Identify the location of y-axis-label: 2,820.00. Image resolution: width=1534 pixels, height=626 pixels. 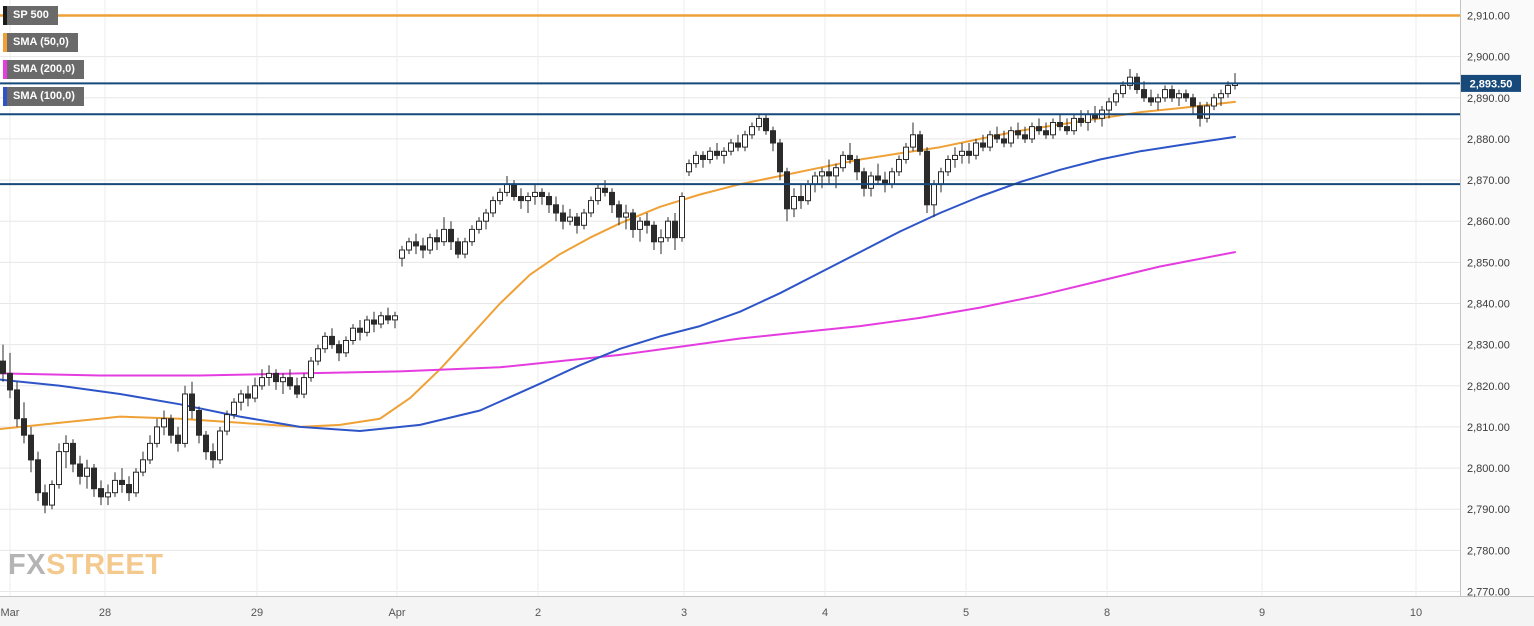
(1488, 387).